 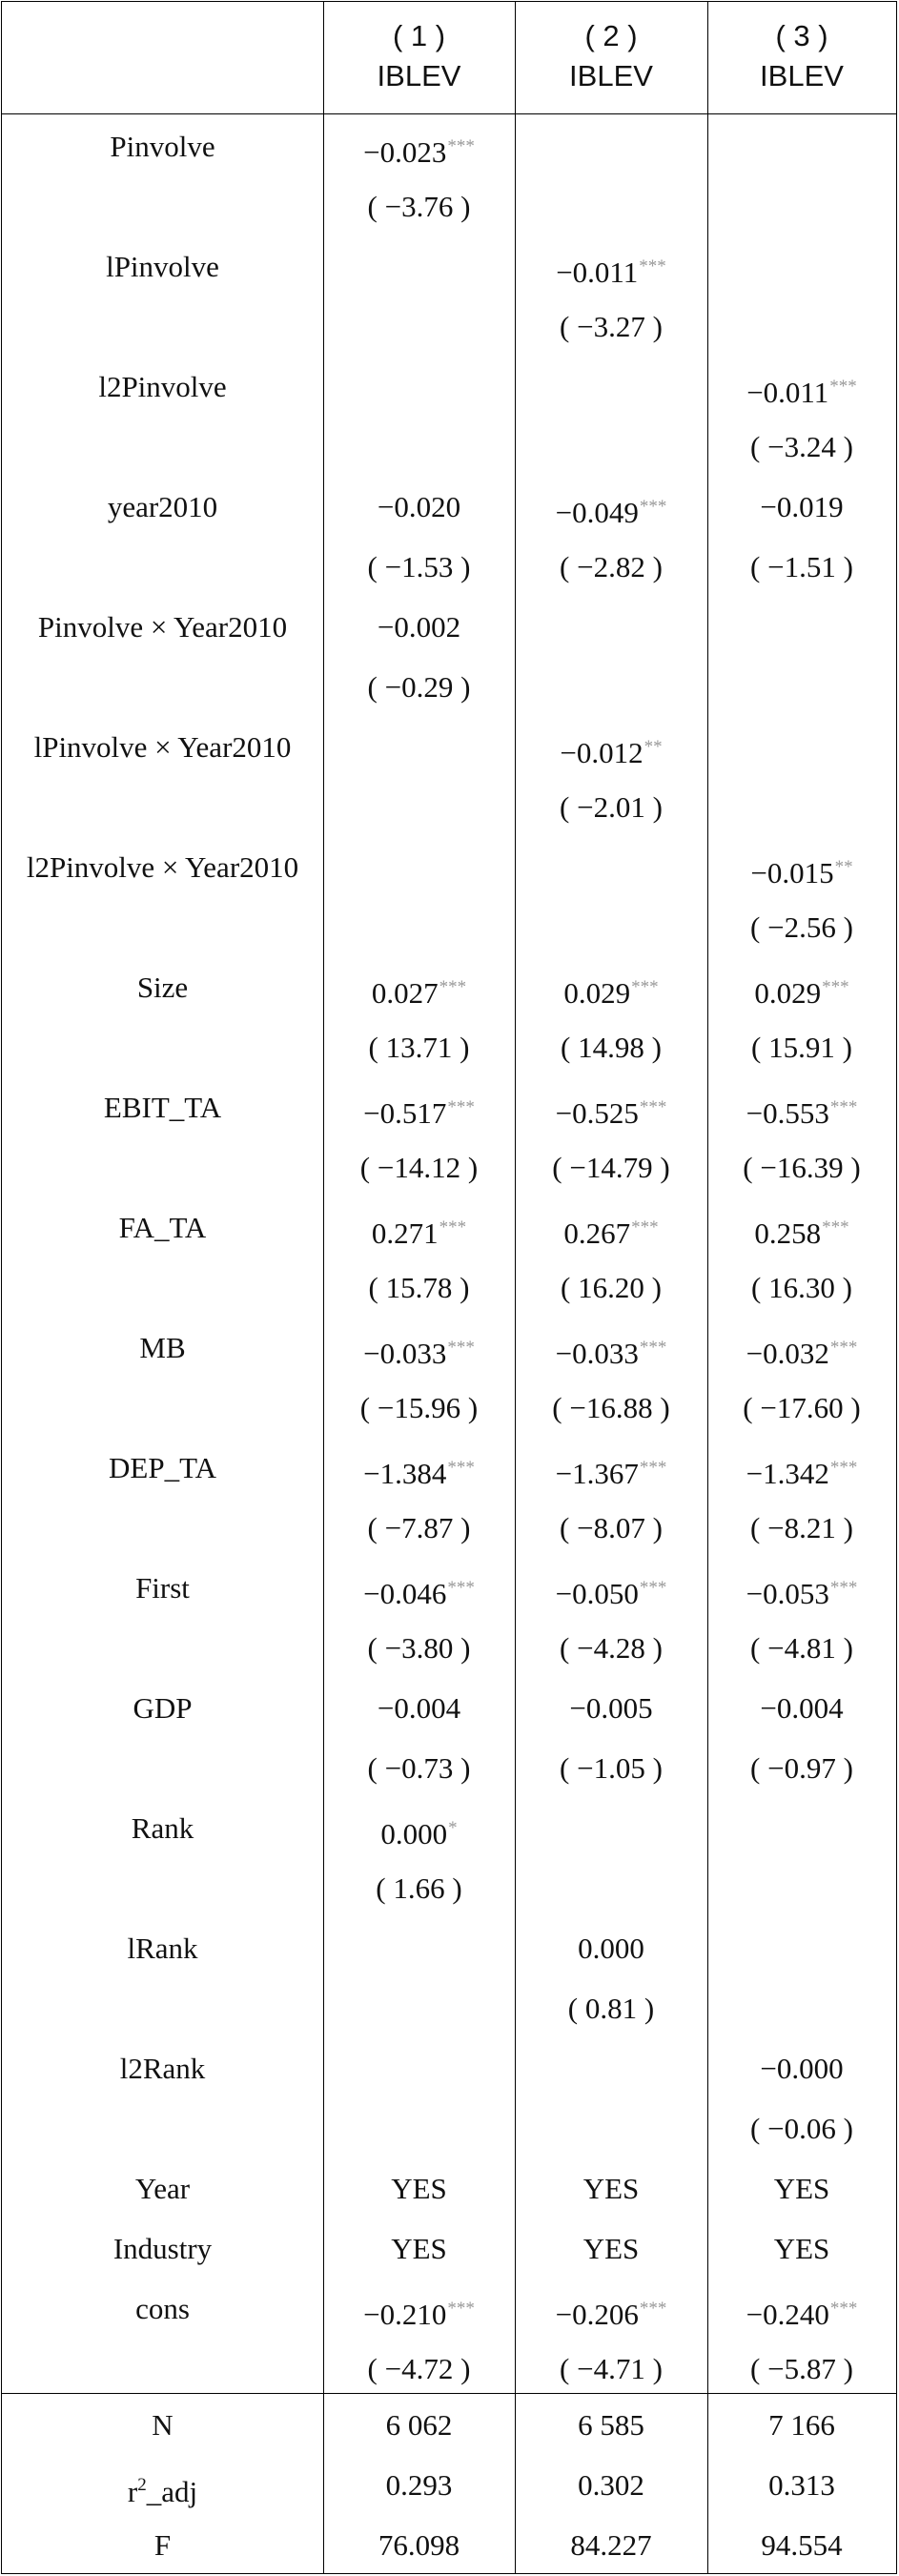 What do you see at coordinates (419, 2309) in the screenshot?
I see `table-cell: −0.210***` at bounding box center [419, 2309].